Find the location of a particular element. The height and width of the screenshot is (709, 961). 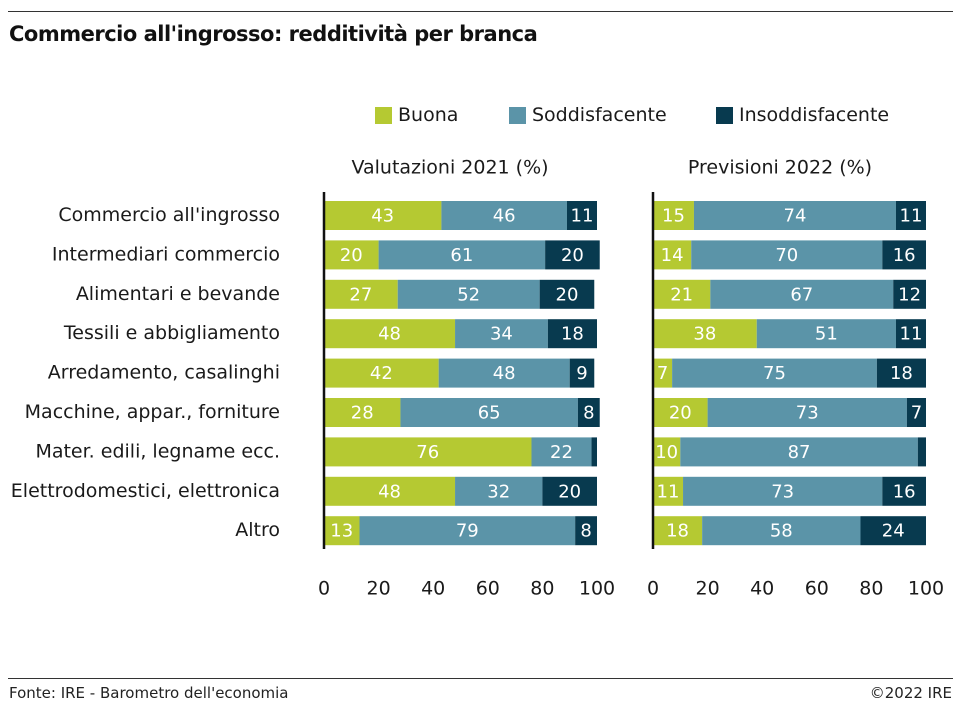

legend-swatch-soddisfacente is located at coordinates (517, 115).